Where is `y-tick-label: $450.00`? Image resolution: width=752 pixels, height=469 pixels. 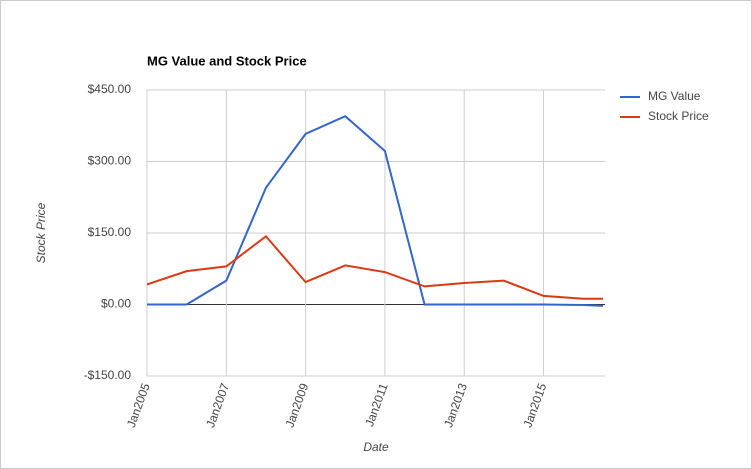 y-tick-label: $450.00 is located at coordinates (110, 89).